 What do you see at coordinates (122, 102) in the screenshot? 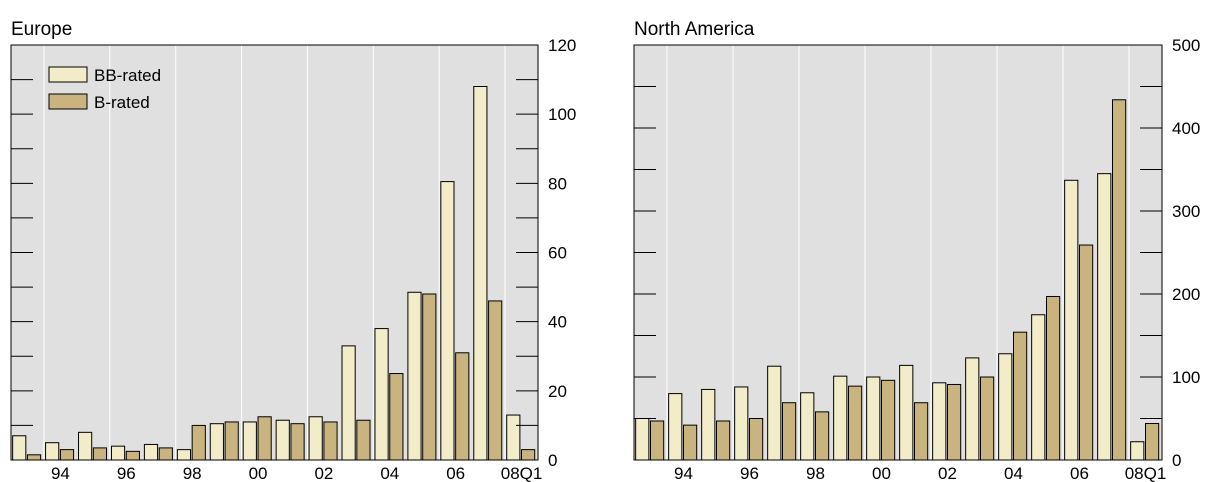
I see `legend-label-b-rated: B-rated` at bounding box center [122, 102].